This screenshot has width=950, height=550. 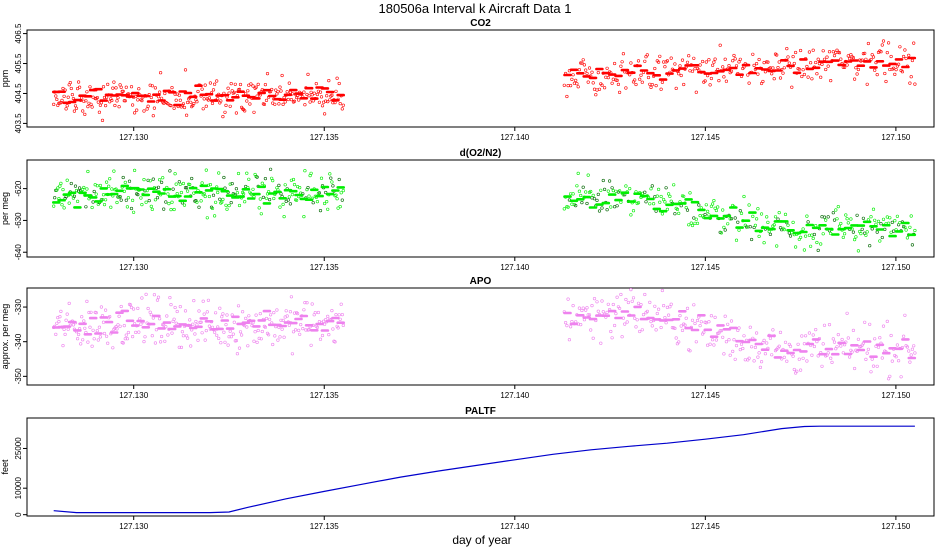 What do you see at coordinates (480, 23) in the screenshot?
I see `co2-panel-title: CO2` at bounding box center [480, 23].